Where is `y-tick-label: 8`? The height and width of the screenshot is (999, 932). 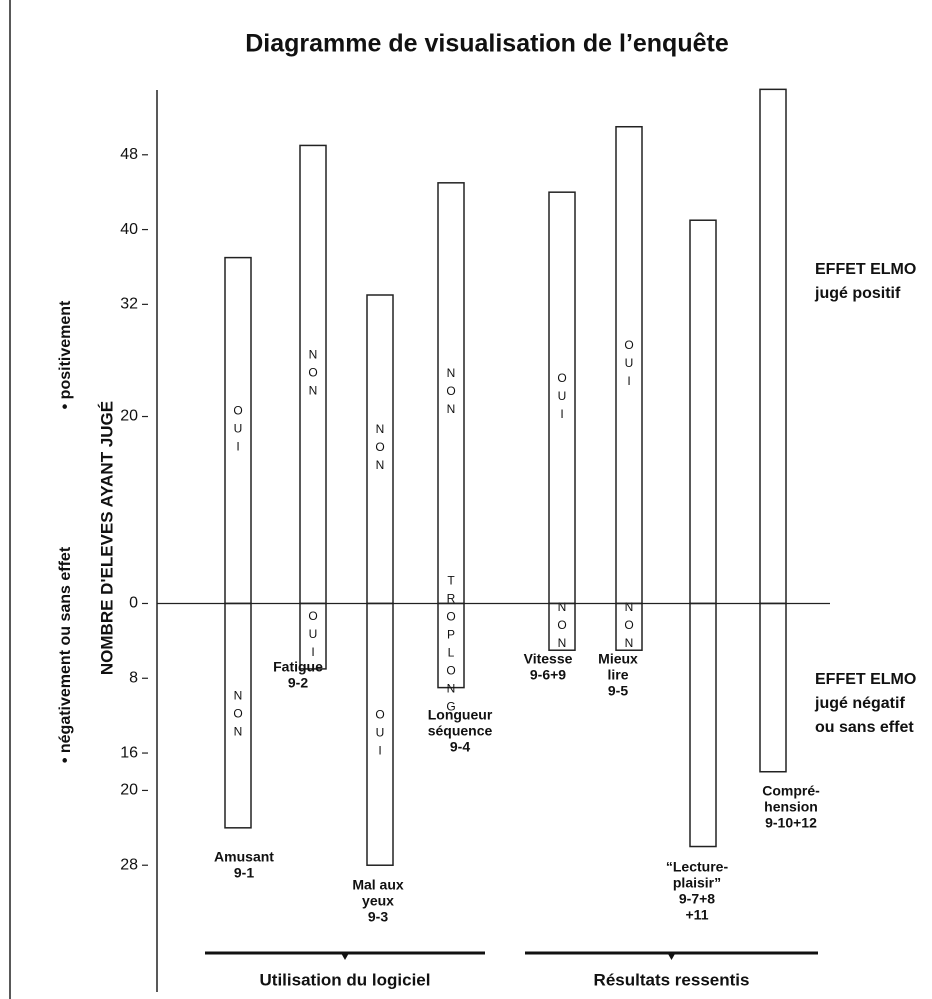 y-tick-label: 8 is located at coordinates (133, 677).